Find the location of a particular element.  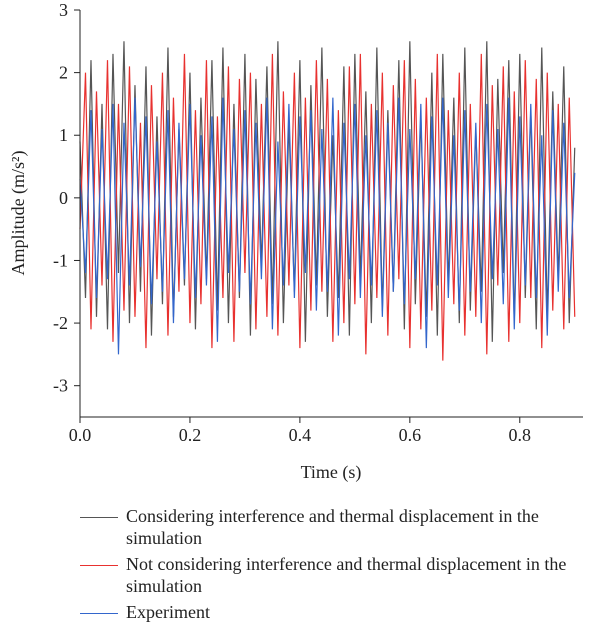

y-tick-label: -2 is located at coordinates (60, 323).